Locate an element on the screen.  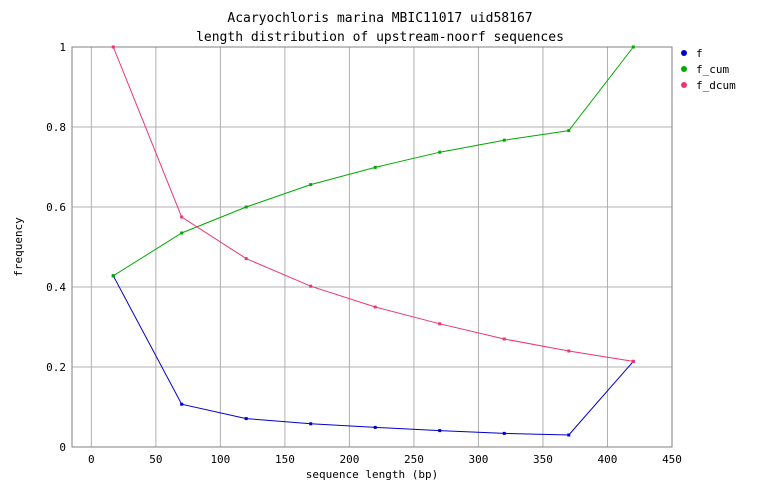
legend: f f_cum f_dcum is located at coordinates (708, 69).